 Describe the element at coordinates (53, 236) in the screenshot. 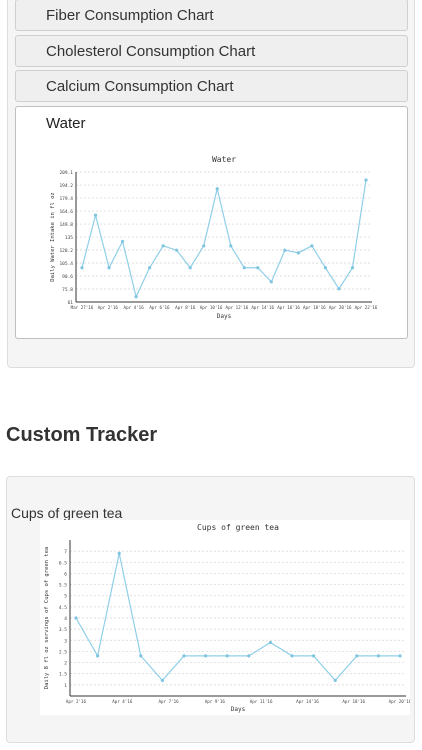

I see `y-axis-label: Daily Water Intake in fl oz` at that location.